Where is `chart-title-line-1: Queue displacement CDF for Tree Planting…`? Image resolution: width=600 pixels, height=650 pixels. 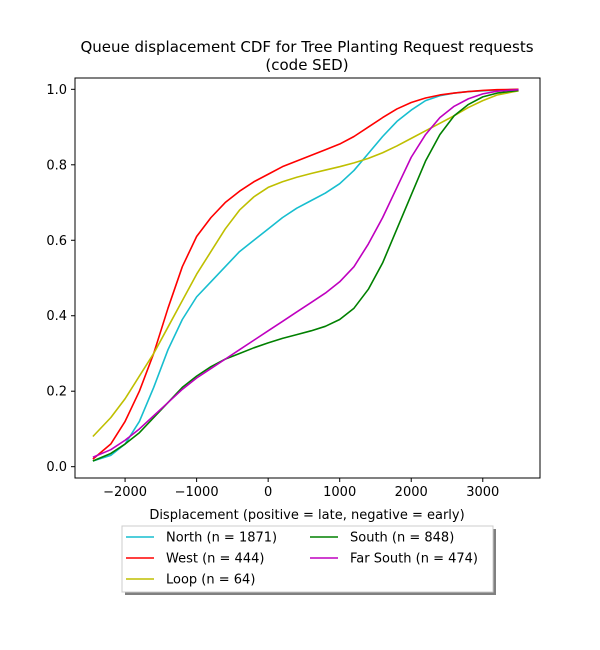 chart-title-line-1: Queue displacement CDF for Tree Planting… is located at coordinates (306, 47).